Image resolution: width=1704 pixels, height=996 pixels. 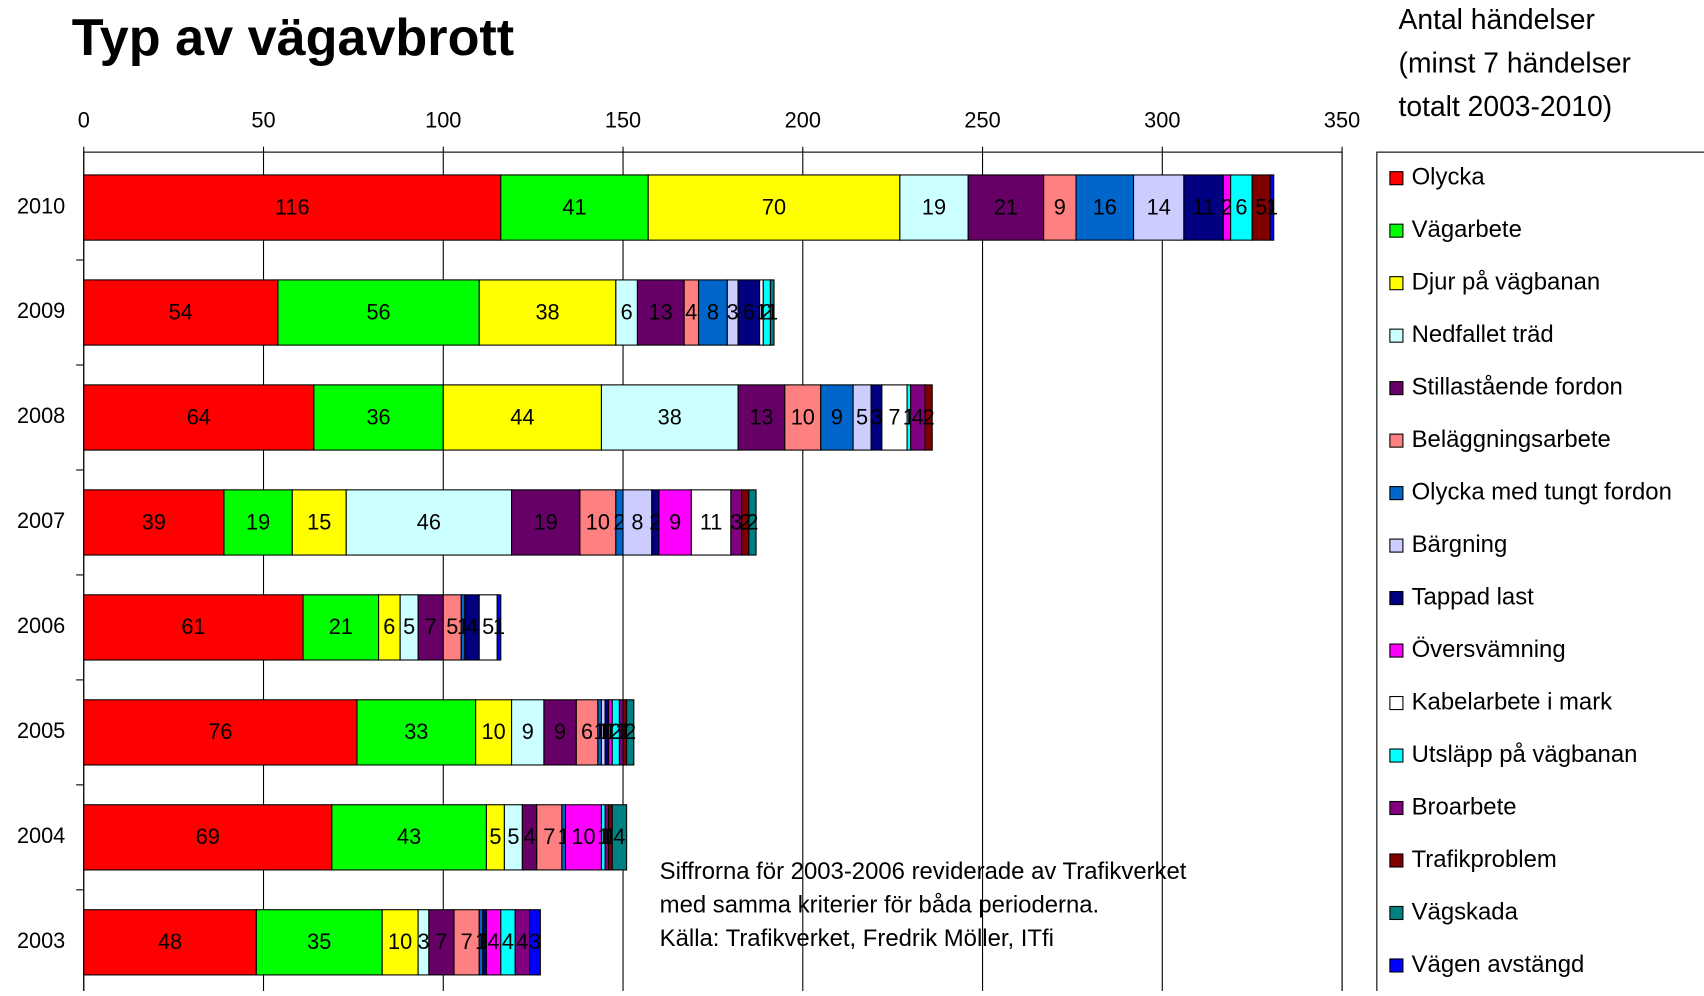 I want to click on legend-label: Djur på vägbanan, so click(x=1506, y=281).